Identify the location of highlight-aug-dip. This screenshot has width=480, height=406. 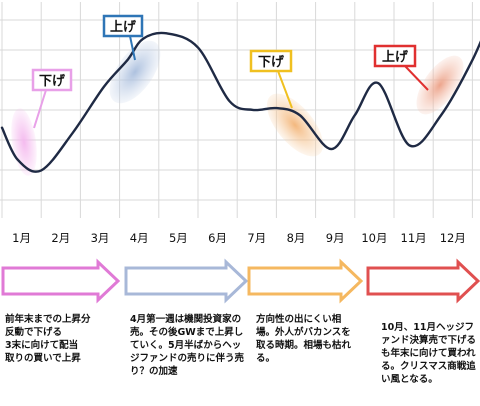
(295, 125).